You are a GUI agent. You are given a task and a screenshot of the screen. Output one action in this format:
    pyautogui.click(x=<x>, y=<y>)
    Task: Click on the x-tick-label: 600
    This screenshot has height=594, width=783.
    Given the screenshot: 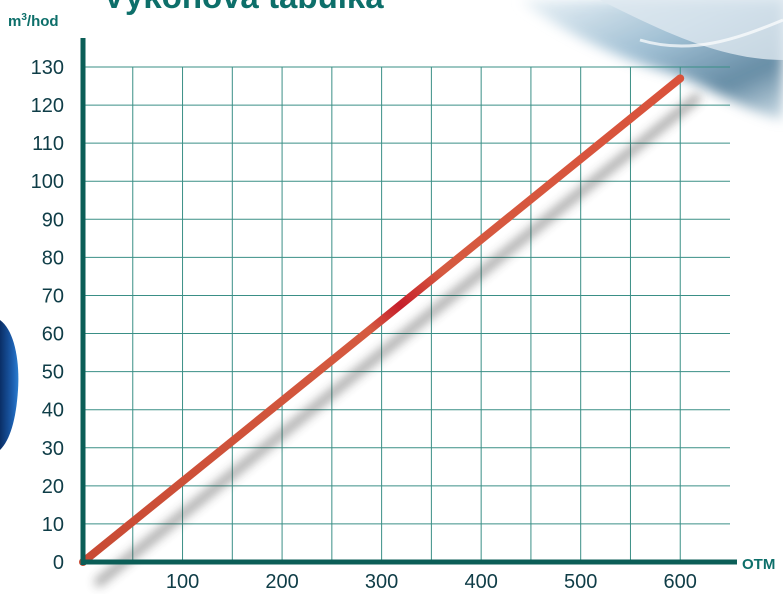 What is the action you would take?
    pyautogui.click(x=680, y=582)
    